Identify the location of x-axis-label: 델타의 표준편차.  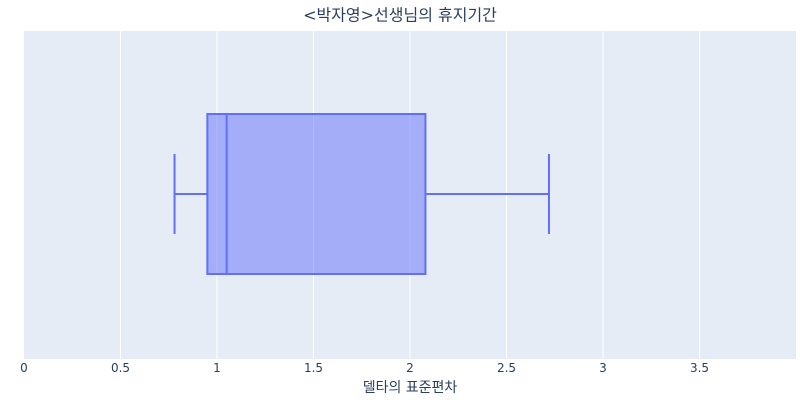
(410, 388).